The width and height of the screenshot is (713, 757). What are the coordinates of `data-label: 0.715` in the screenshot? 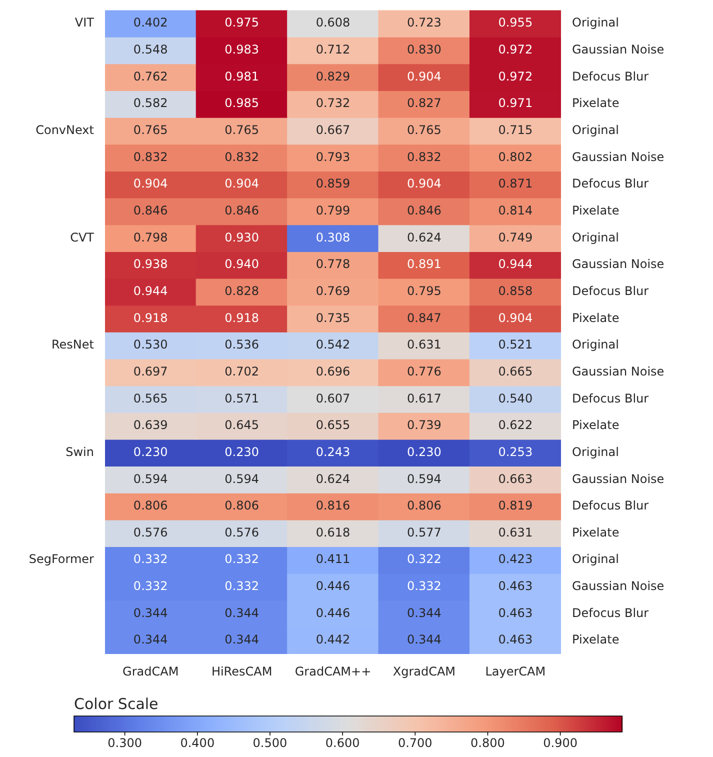 It's located at (515, 130).